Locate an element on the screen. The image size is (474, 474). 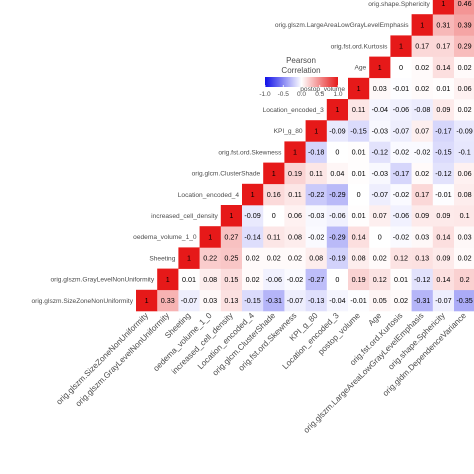
cell-value-label: 0.14 is located at coordinates (443, 67).